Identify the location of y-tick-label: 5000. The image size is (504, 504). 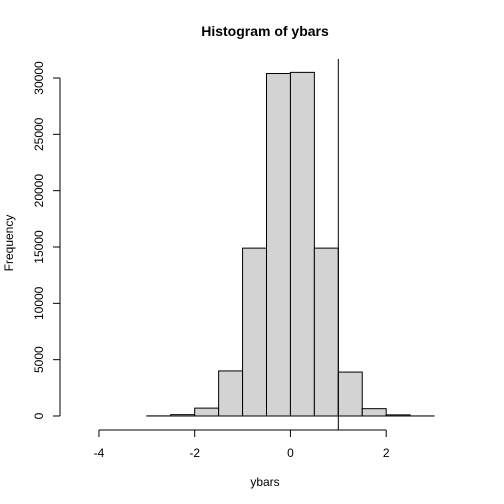
(39, 359).